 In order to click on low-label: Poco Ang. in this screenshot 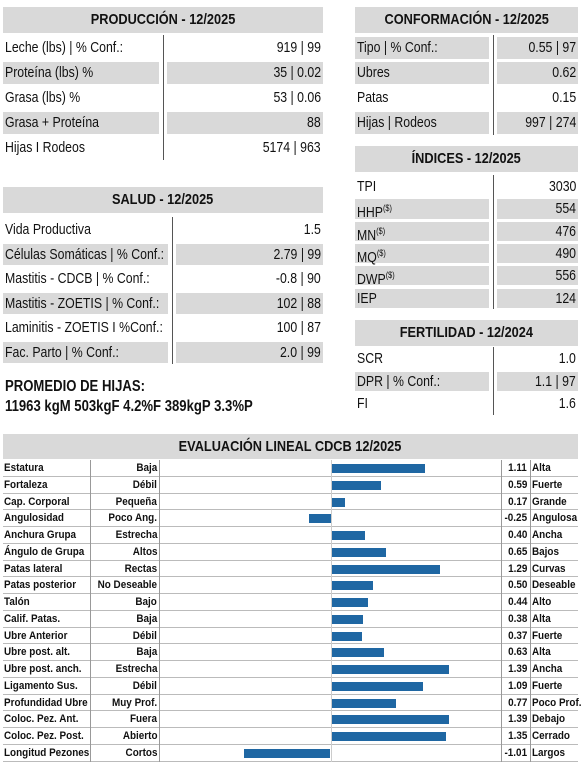, I will do `click(132, 518)`.